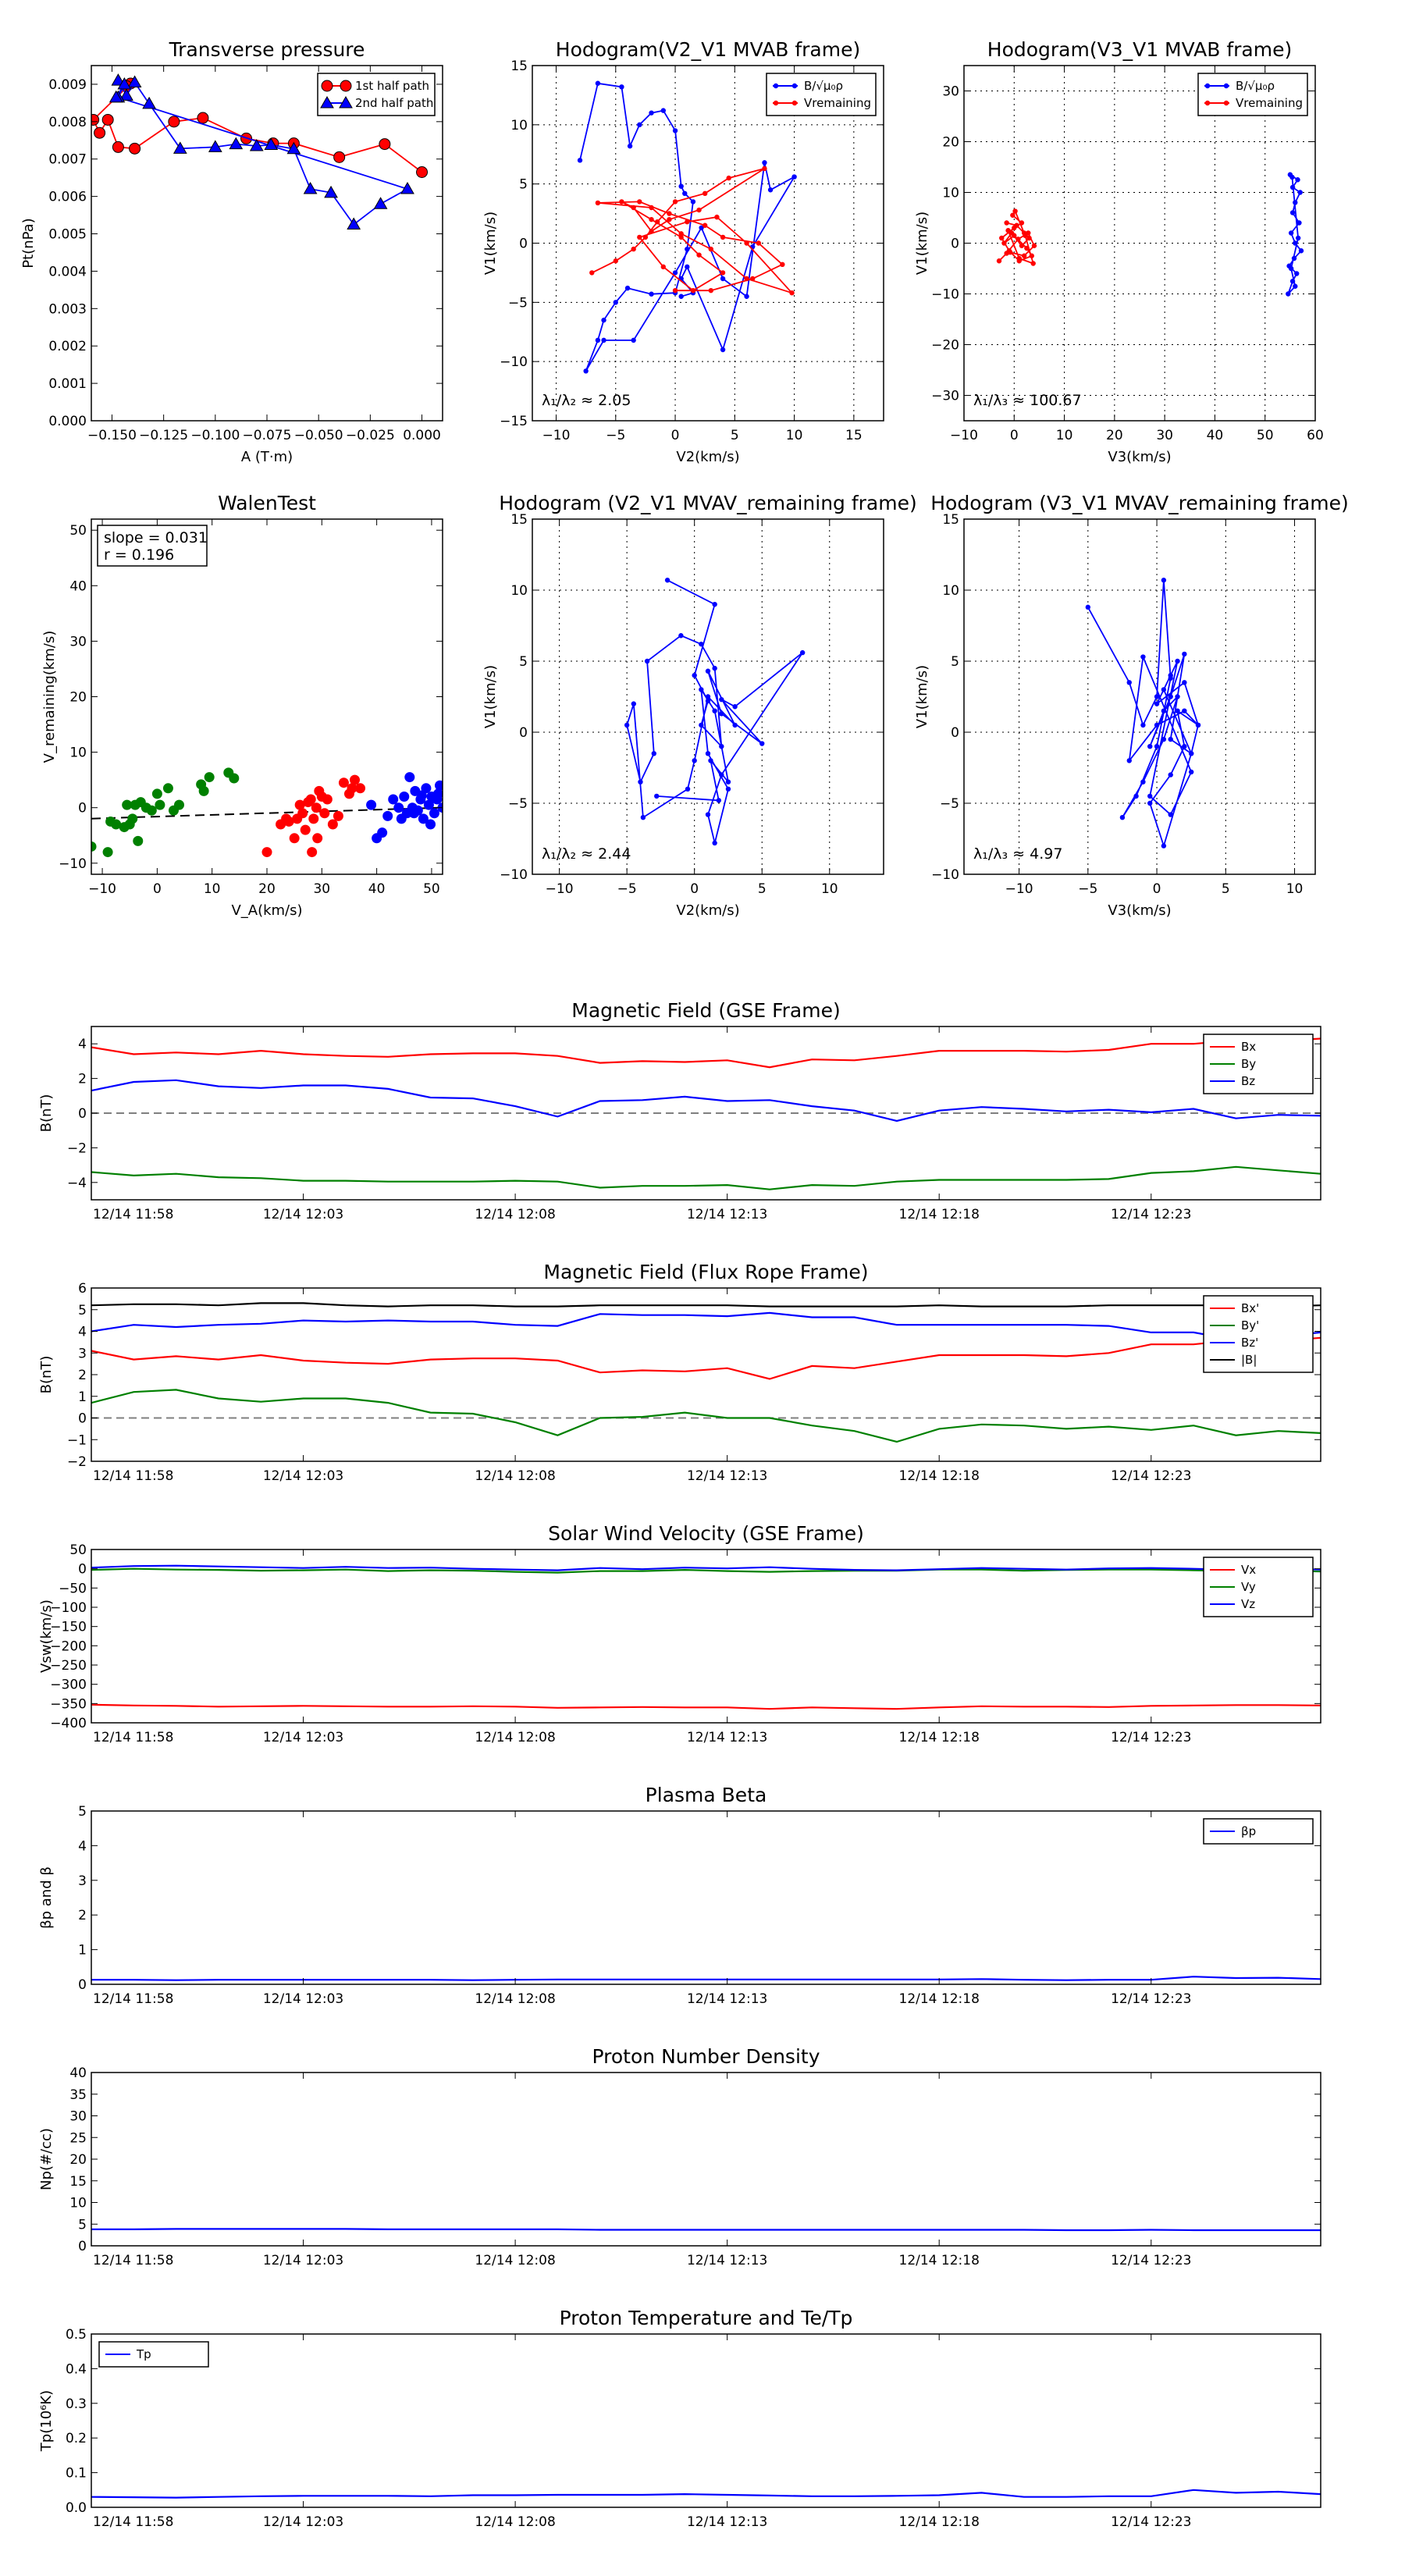 The image size is (1405, 2576). Describe the element at coordinates (727, 1476) in the screenshot. I see `x-tick-label: 12/14 12:13` at that location.